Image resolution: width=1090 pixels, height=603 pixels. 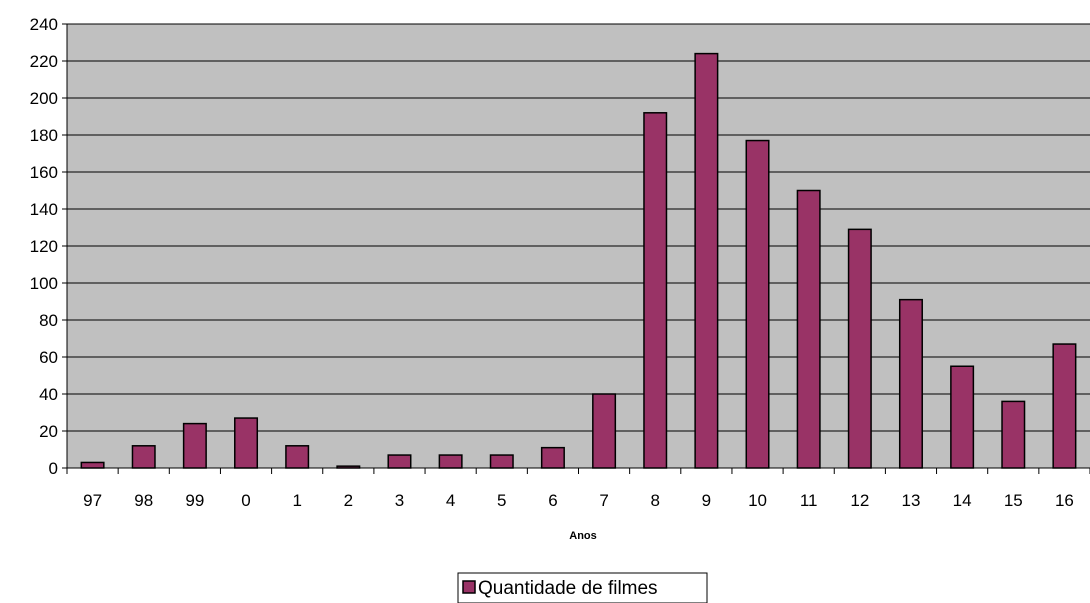 I want to click on y-tick-label: 100, so click(x=44, y=283).